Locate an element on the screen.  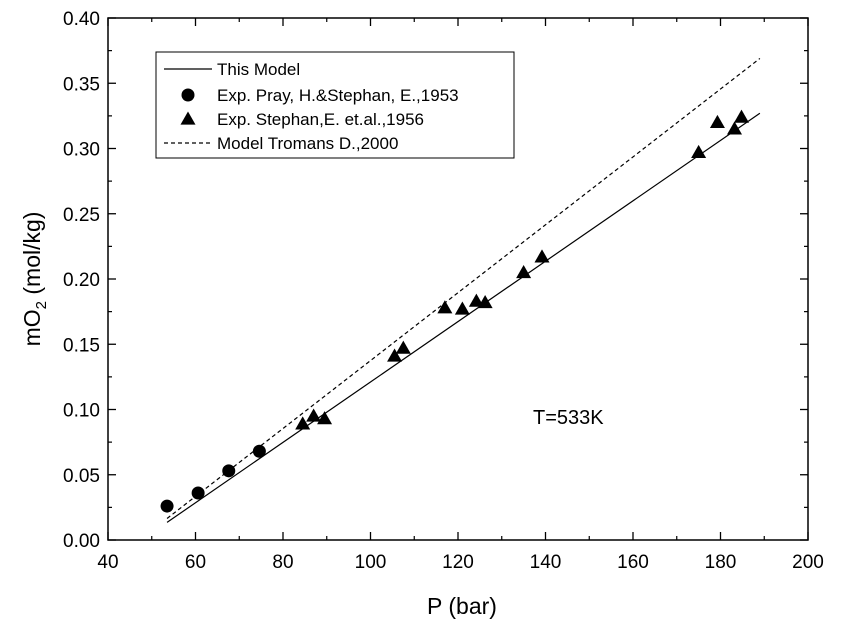
y-axis-title: mO2 (mol/kg) is located at coordinates (34, 279).